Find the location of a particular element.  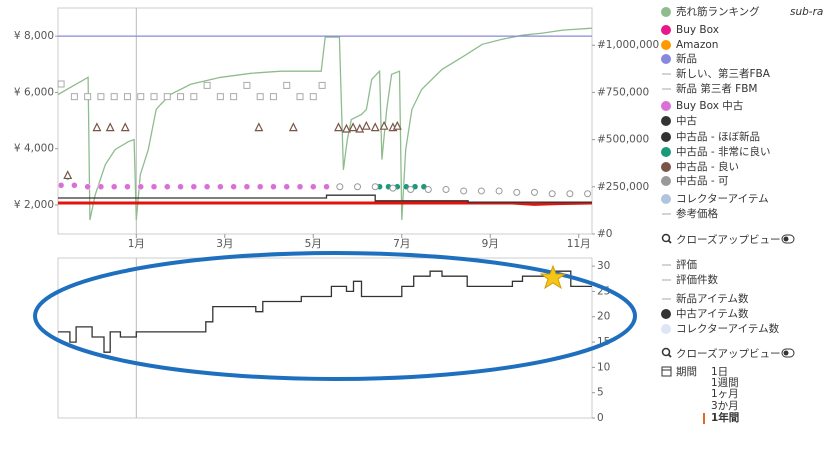

y-tick-label: 30 is located at coordinates (603, 266).